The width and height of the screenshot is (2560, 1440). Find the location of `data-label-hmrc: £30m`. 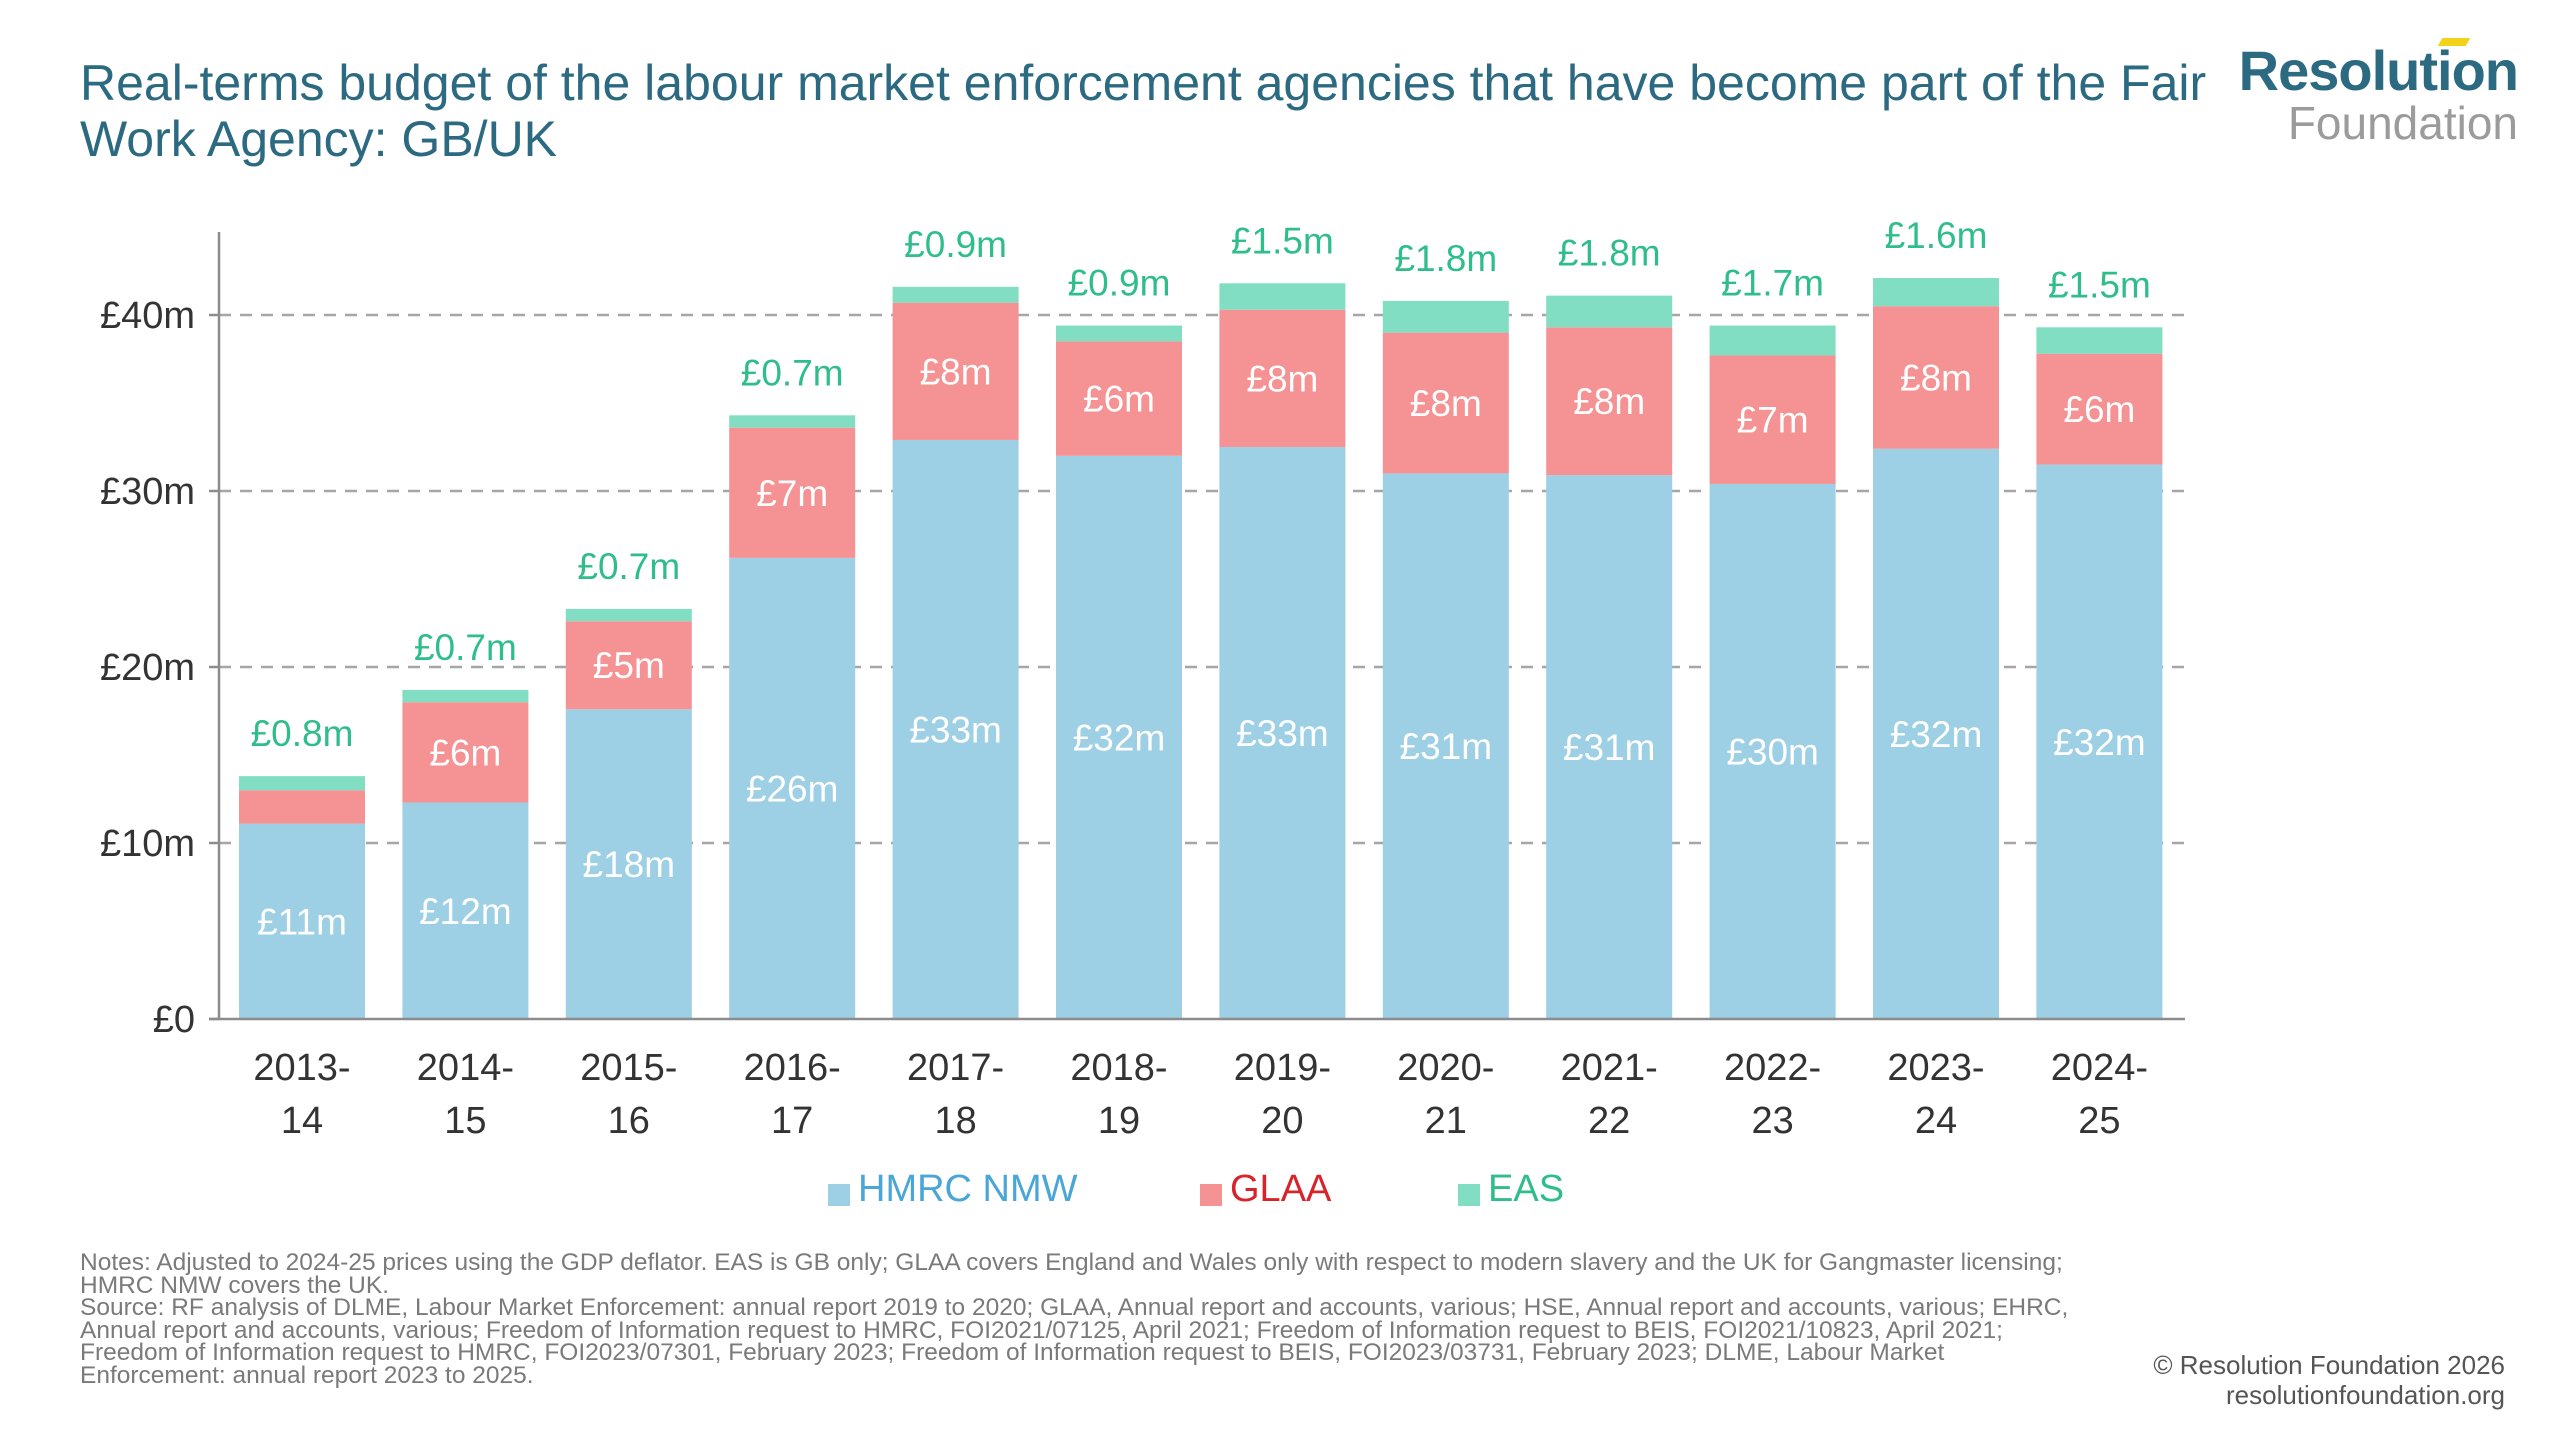

data-label-hmrc: £30m is located at coordinates (1772, 751).